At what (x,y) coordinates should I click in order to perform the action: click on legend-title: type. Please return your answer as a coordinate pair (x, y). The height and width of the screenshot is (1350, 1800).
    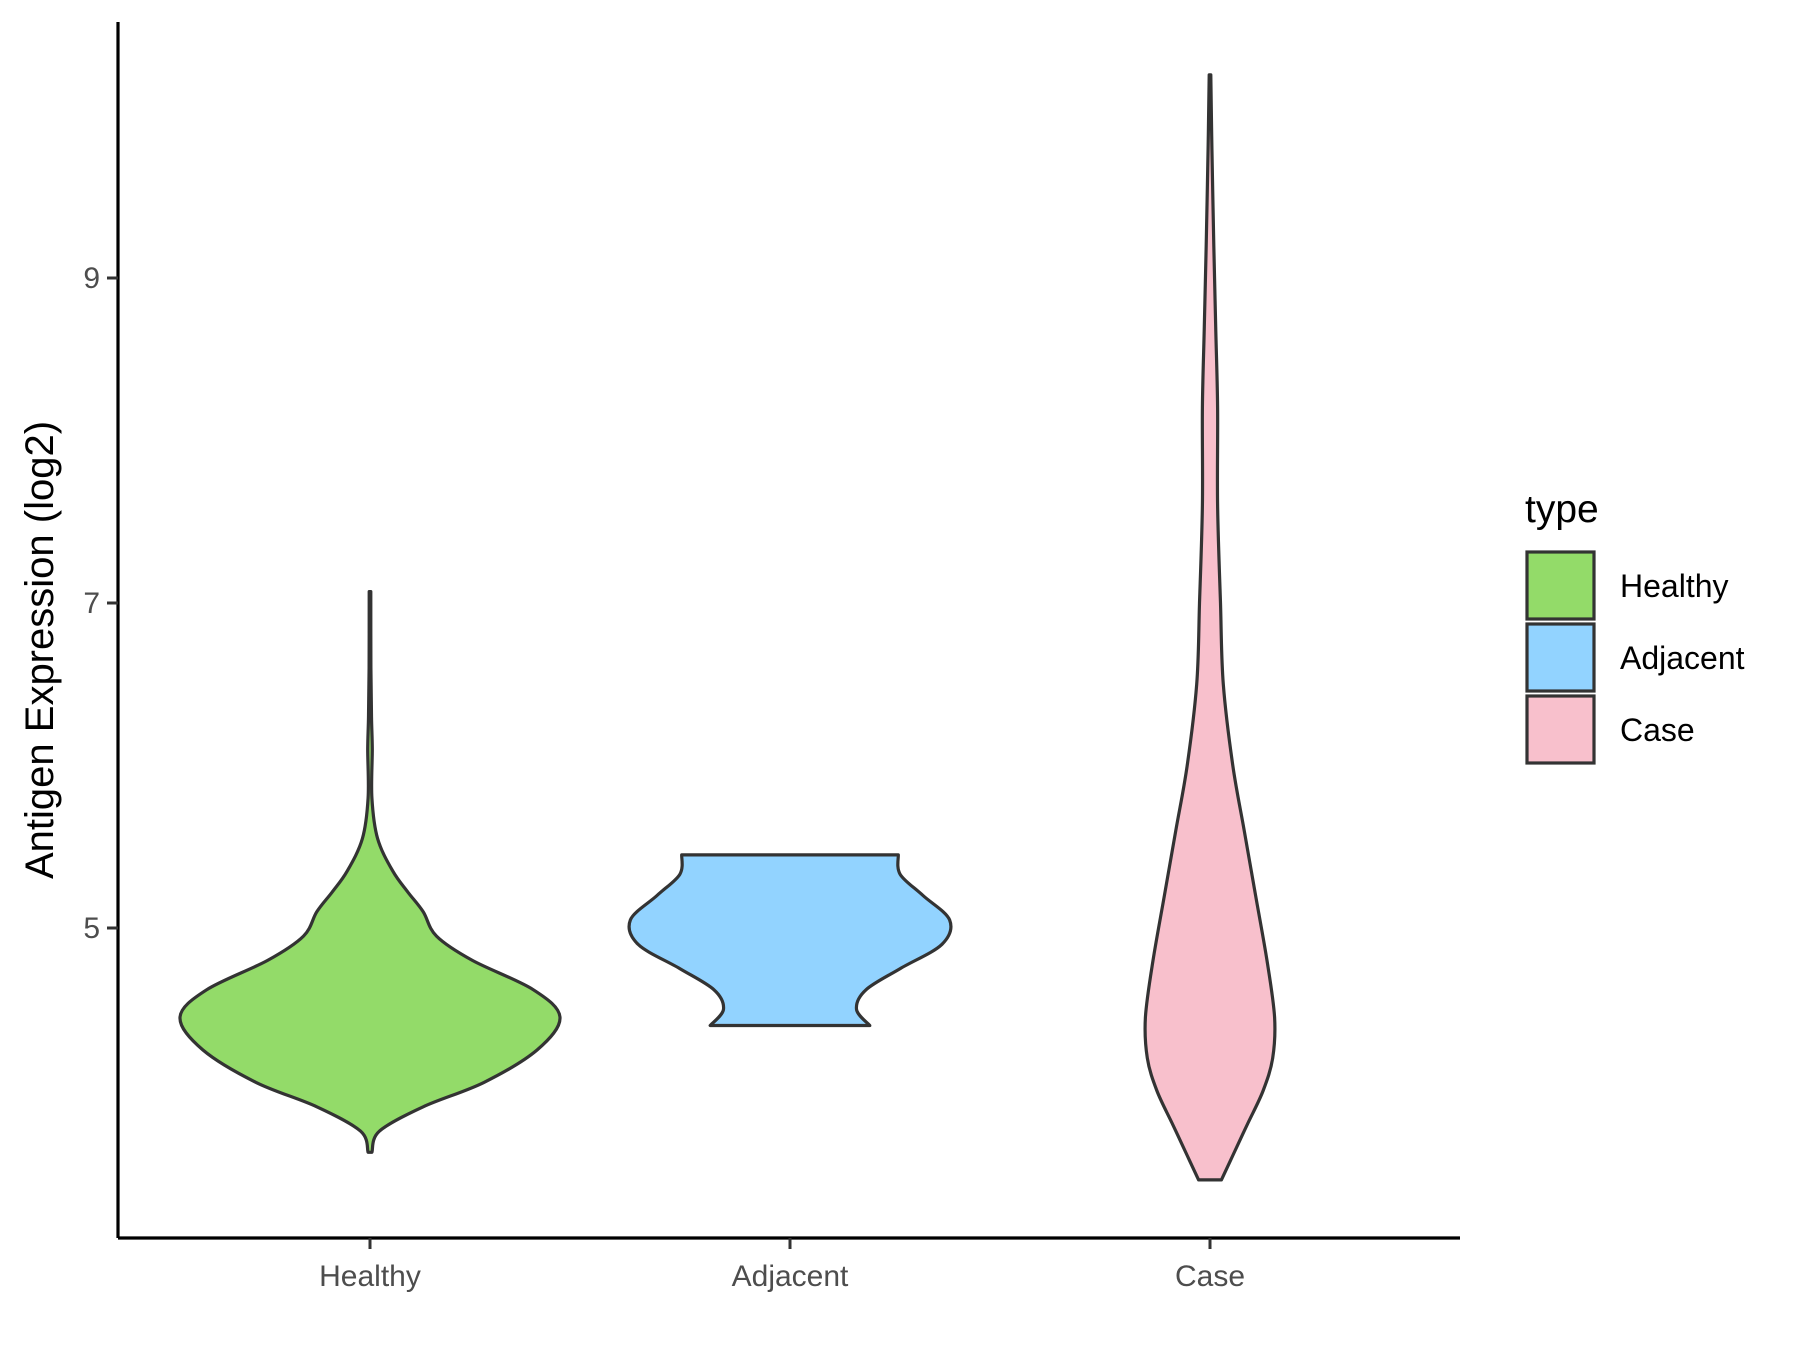
    Looking at the image, I should click on (1562, 509).